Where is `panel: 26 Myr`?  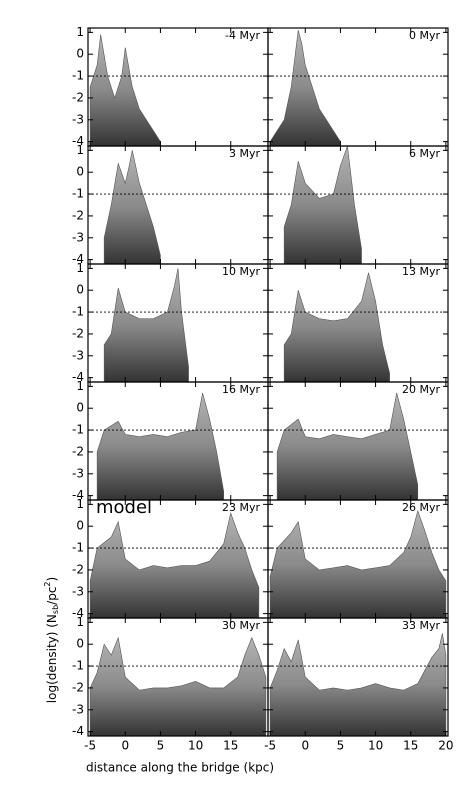 panel: 26 Myr is located at coordinates (358, 559).